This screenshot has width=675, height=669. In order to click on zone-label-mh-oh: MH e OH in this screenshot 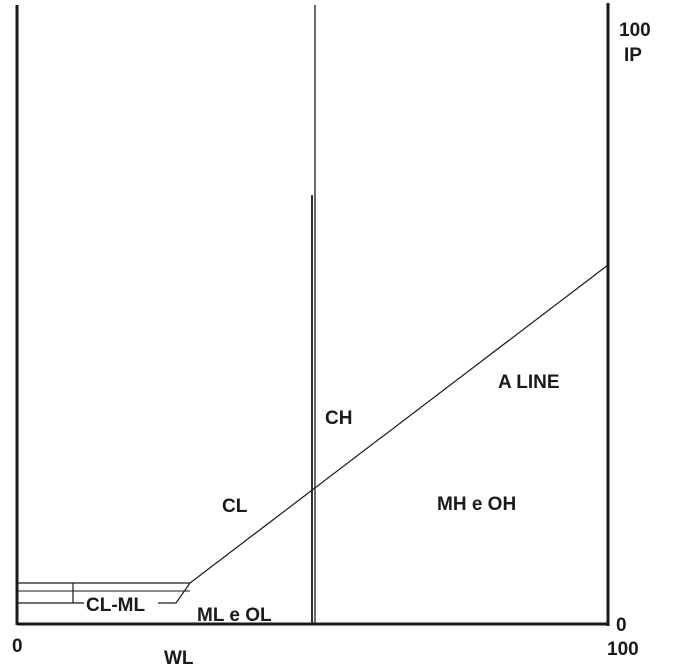, I will do `click(476, 504)`.